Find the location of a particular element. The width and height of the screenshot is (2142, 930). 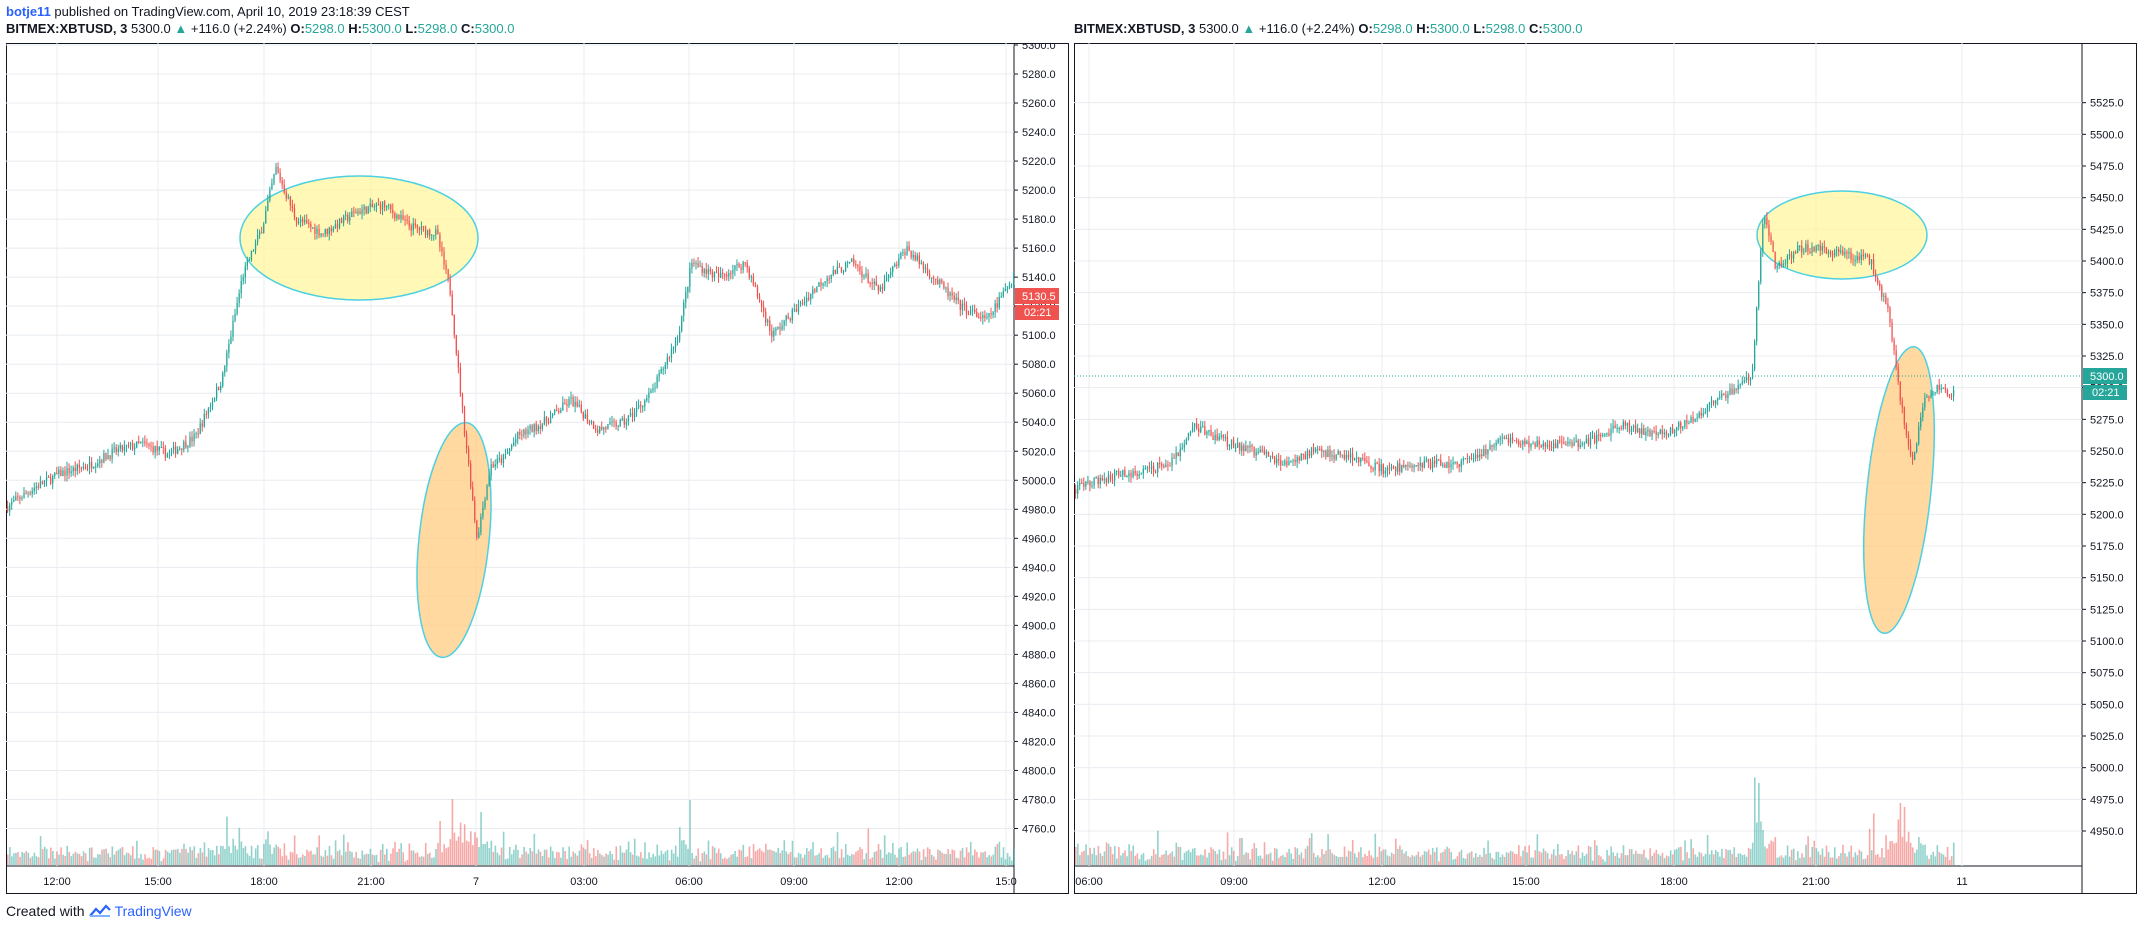

tradingview-brand: TradingView is located at coordinates (153, 911).